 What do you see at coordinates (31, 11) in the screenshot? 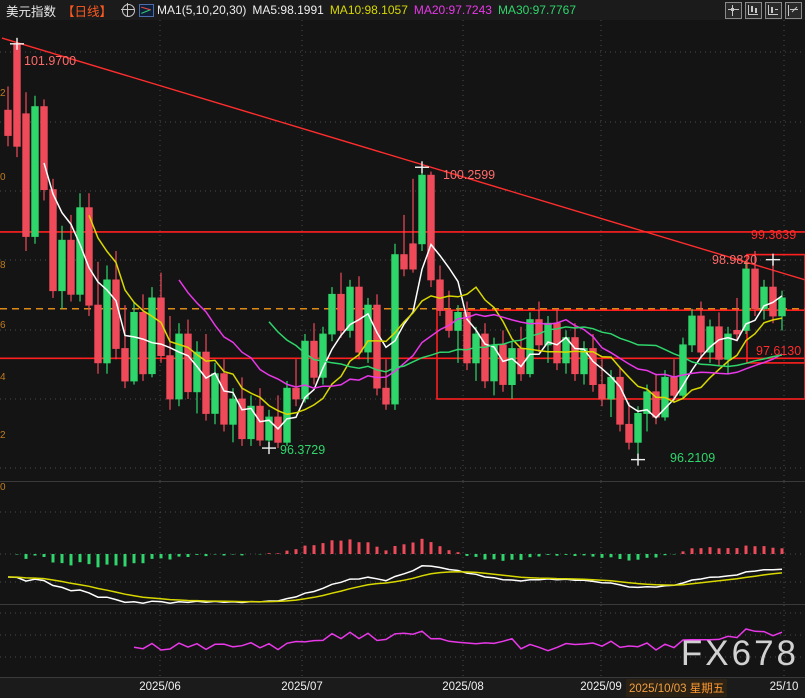
I see `symbol-name: 美元指数` at bounding box center [31, 11].